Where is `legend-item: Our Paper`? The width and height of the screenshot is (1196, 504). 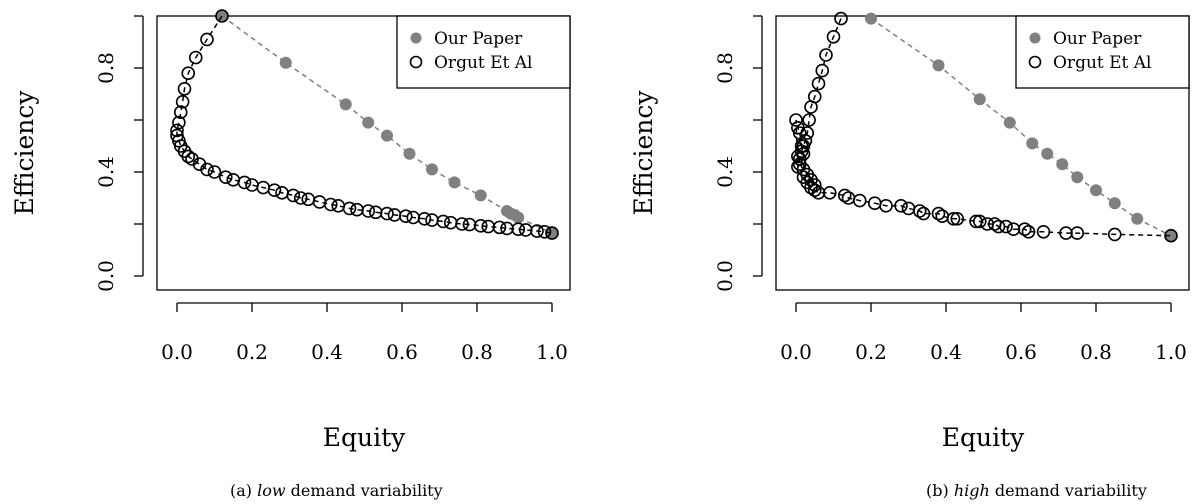 legend-item: Our Paper is located at coordinates (1085, 39).